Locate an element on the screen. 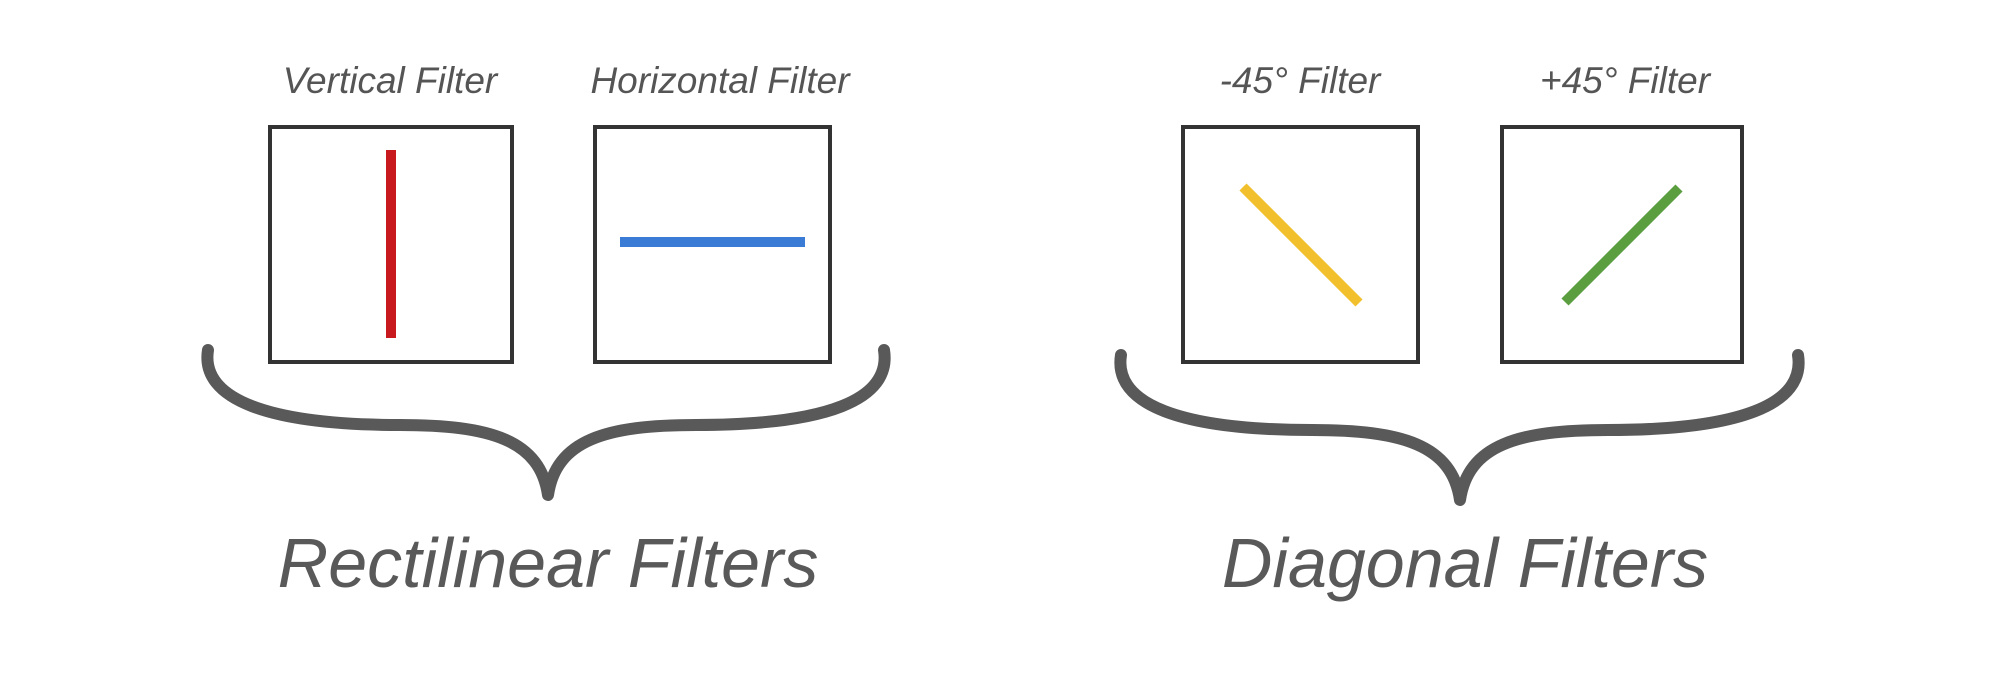 The image size is (2000, 675). plus45-filter-label: +45° Filter is located at coordinates (1626, 80).